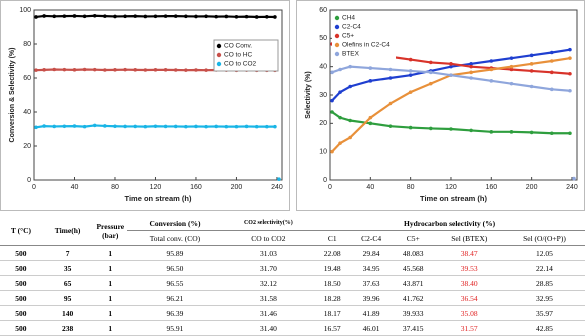  Describe the element at coordinates (268, 223) in the screenshot. I see `header: CO2 selectivity(%)` at that location.